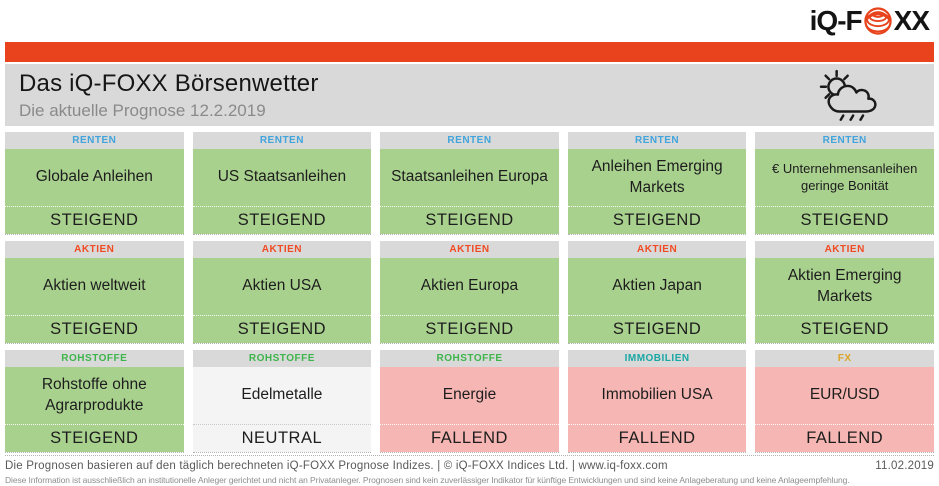 This screenshot has height=486, width=939. I want to click on forecast-card: AKTIEN Aktien Emerging Markets STEIGEND, so click(844, 292).